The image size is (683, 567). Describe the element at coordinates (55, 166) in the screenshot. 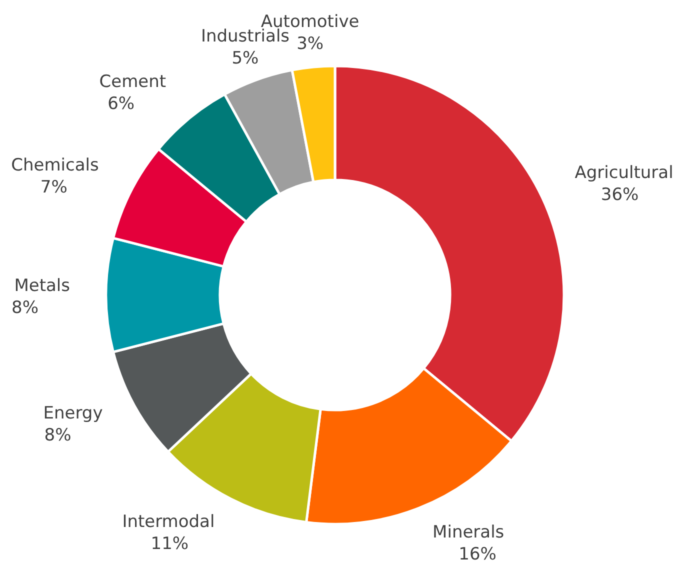

I see `slice-label: Chemicals` at that location.